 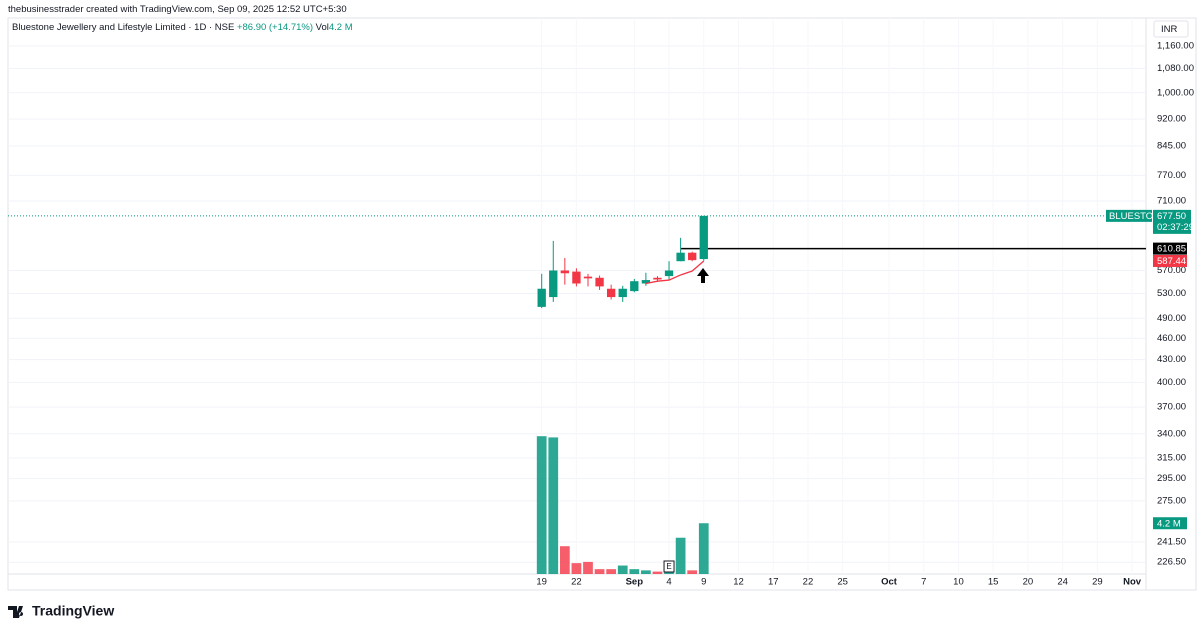 I want to click on brand: TradingView, so click(x=73, y=611).